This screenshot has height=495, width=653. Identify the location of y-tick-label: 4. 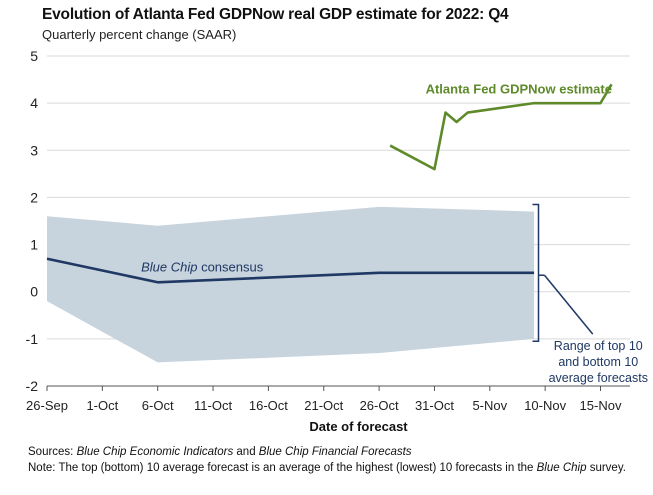
(34, 103).